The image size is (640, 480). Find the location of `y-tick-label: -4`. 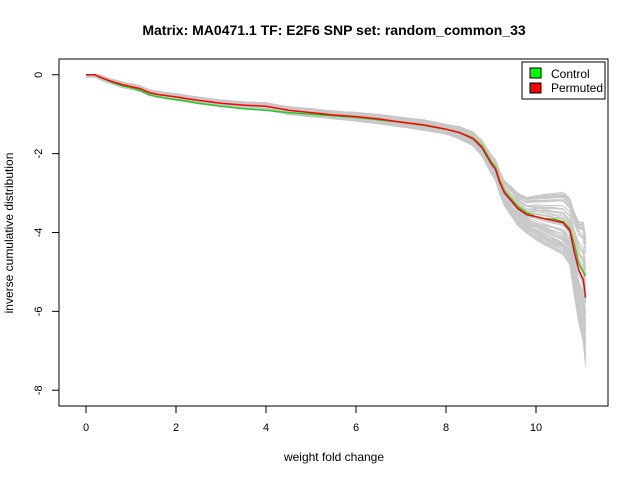

y-tick-label: -4 is located at coordinates (39, 233).